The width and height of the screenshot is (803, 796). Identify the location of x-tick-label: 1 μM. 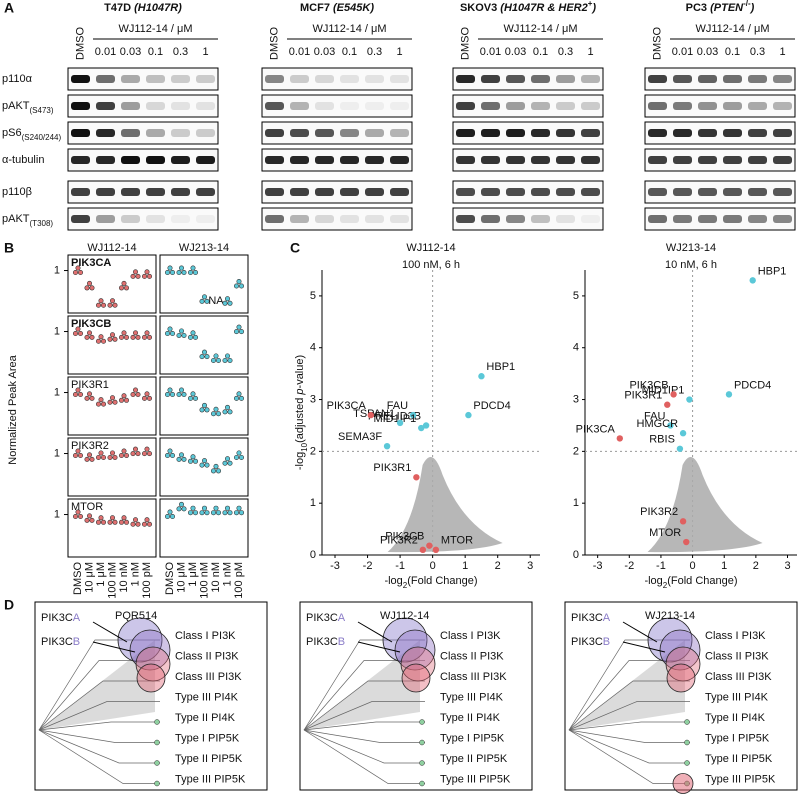
(101, 574).